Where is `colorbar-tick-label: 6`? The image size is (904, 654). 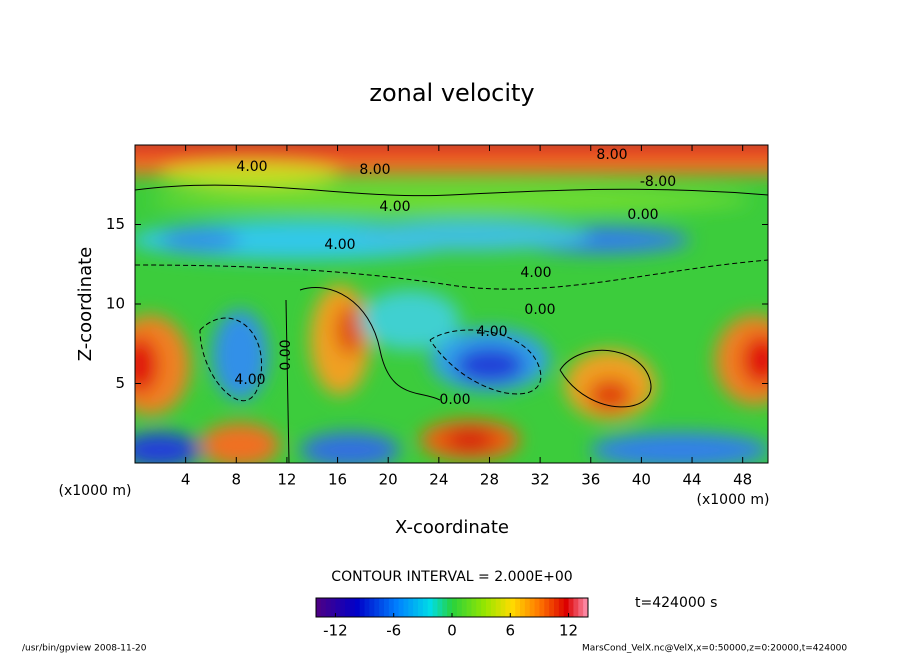
colorbar-tick-label: 6 is located at coordinates (511, 631).